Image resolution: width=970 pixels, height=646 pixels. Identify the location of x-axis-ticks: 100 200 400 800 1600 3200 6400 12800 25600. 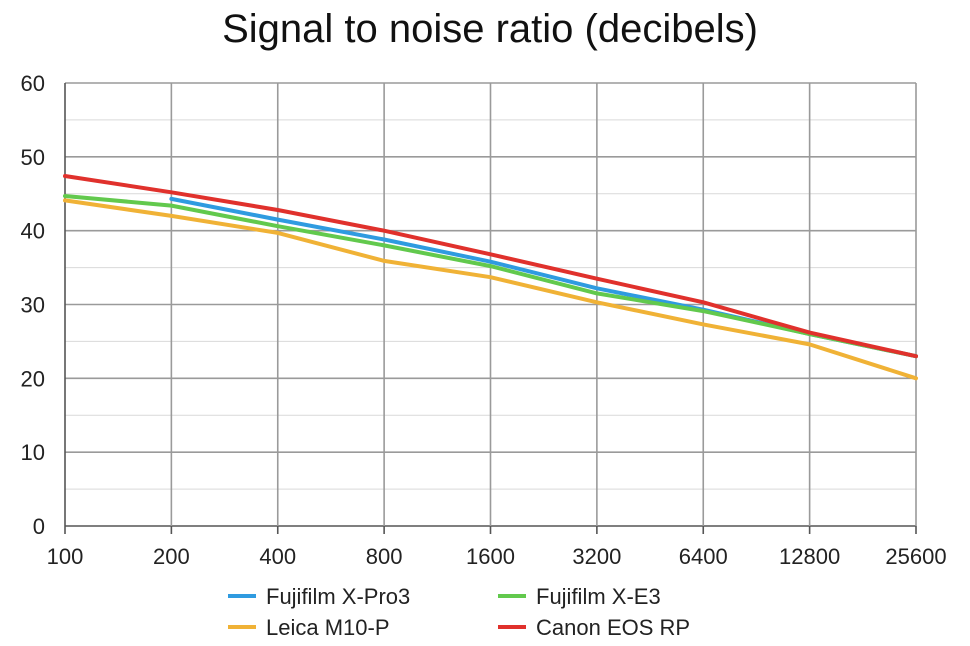
(497, 556).